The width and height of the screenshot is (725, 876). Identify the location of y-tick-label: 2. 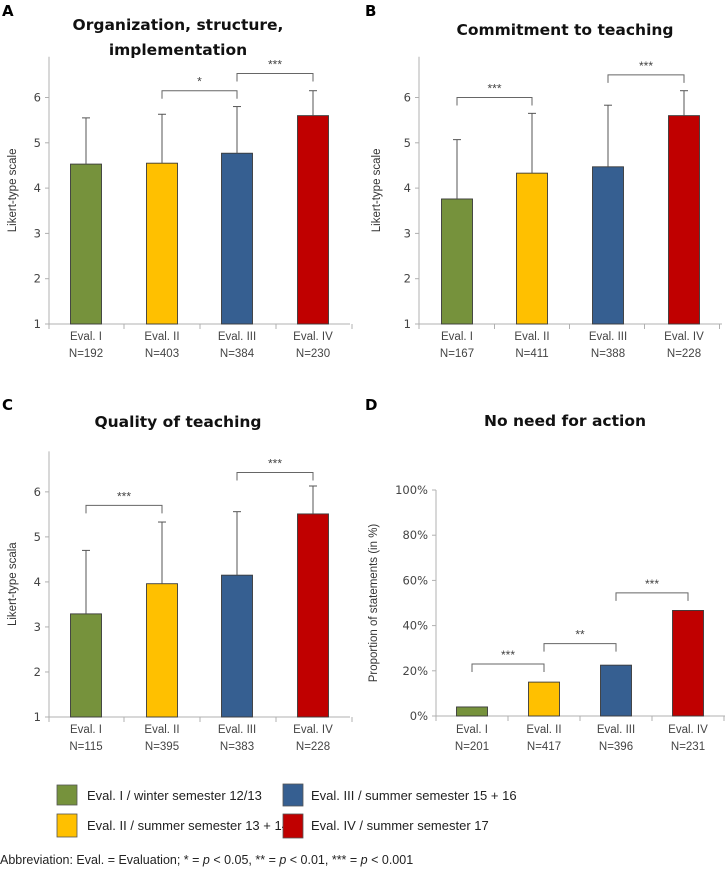
(37, 279).